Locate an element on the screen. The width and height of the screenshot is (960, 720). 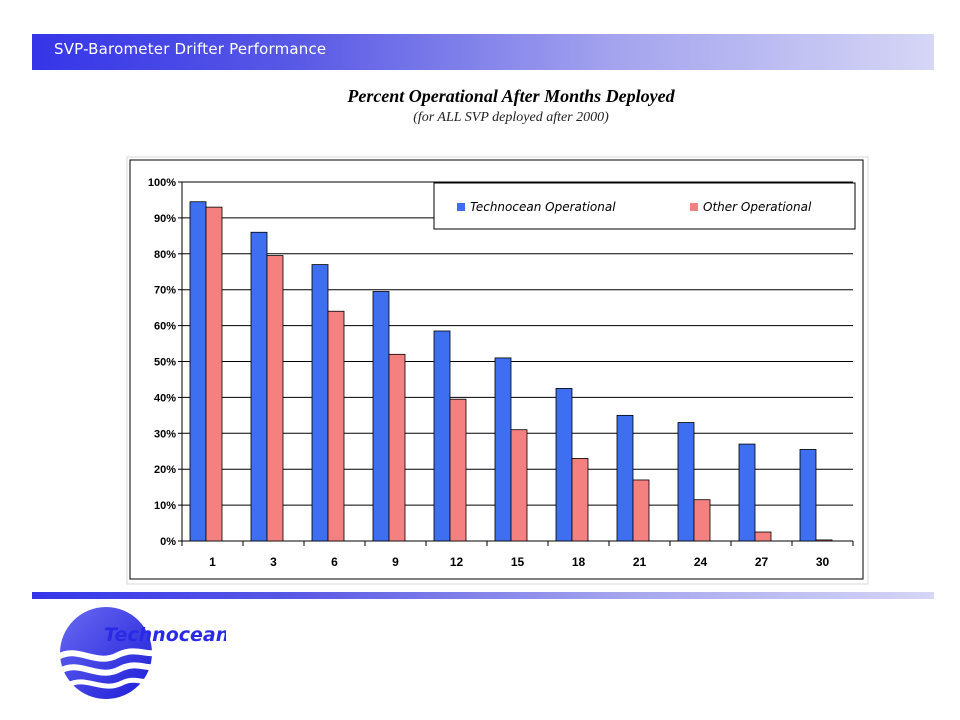
y-tick-label: 30% is located at coordinates (165, 434).